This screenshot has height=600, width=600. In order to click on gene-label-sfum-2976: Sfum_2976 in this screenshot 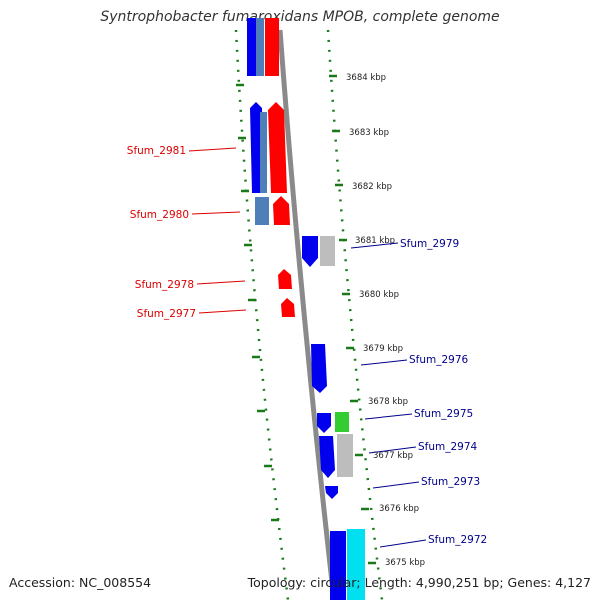, I will do `click(439, 360)`.